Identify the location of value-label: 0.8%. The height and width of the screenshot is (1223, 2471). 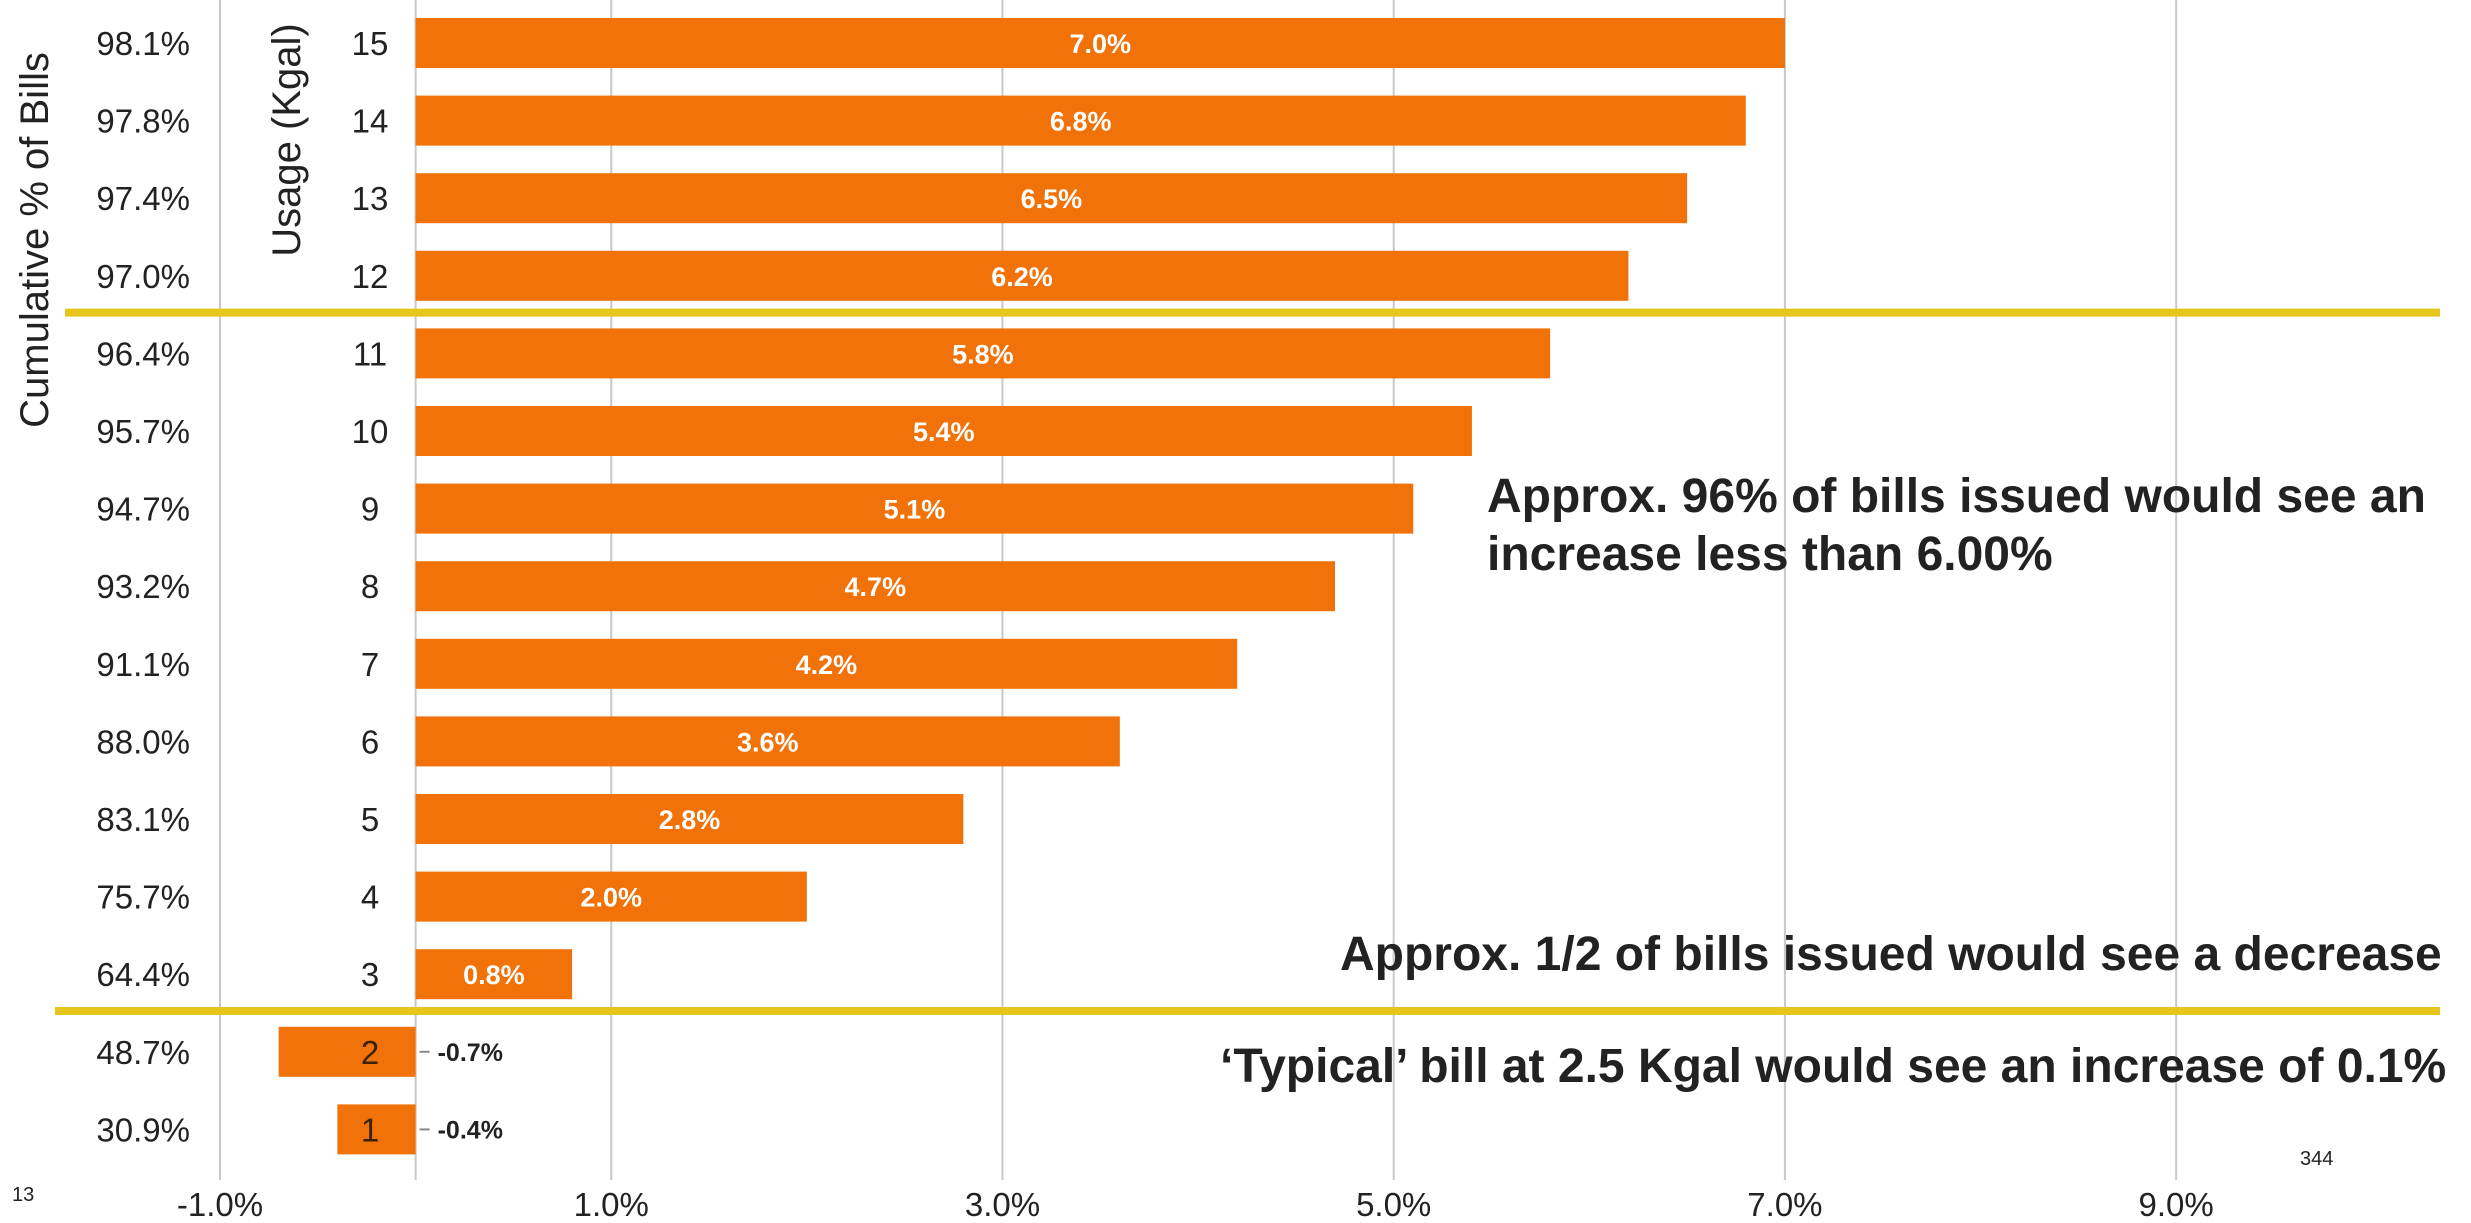
(494, 975).